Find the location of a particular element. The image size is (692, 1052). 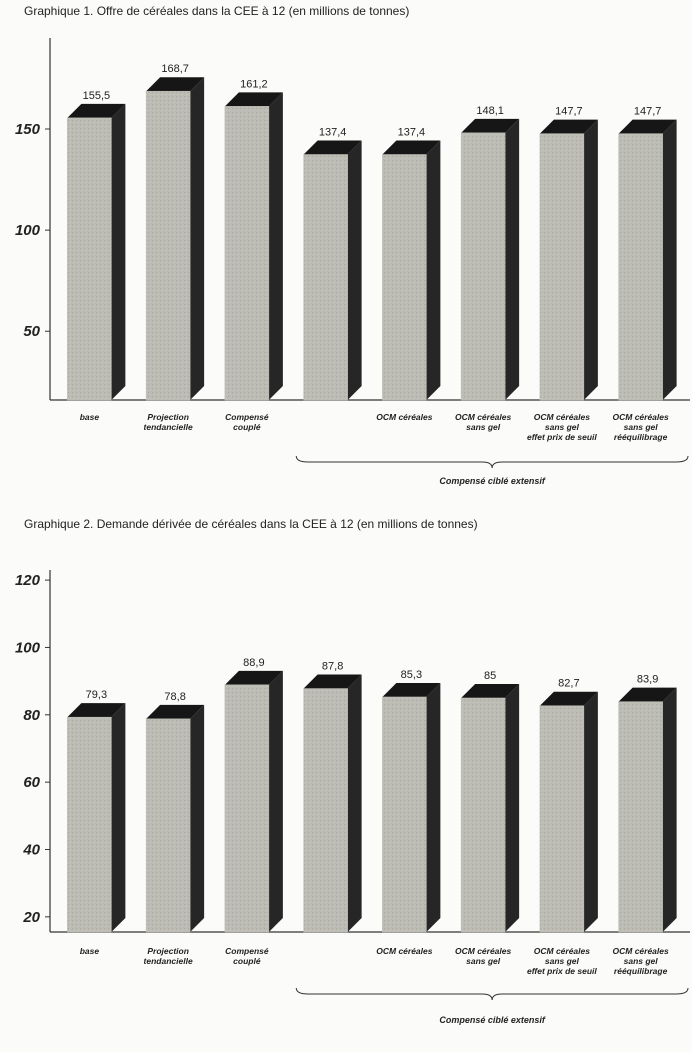

value-label: 161,2 is located at coordinates (254, 84).